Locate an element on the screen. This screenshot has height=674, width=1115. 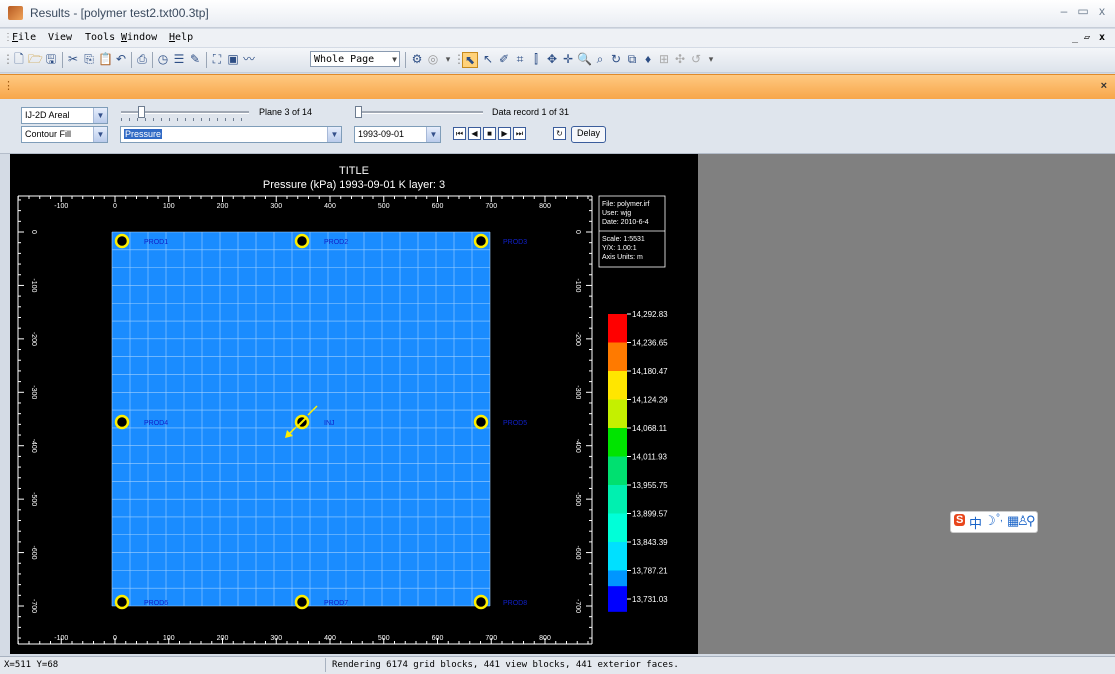
ime-logo-icon: S is located at coordinates (960, 520).